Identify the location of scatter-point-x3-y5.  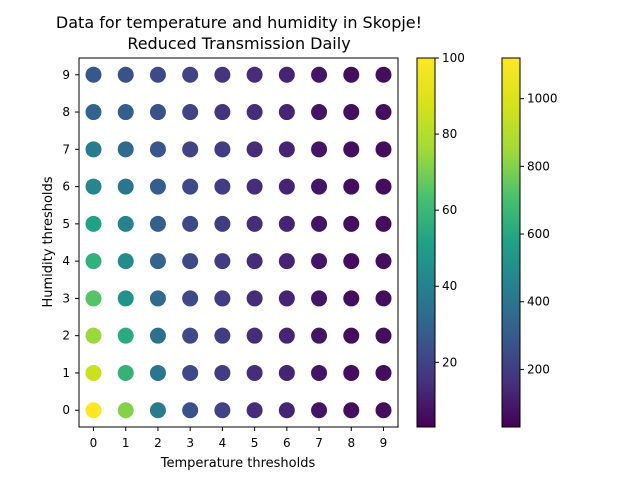
(190, 223).